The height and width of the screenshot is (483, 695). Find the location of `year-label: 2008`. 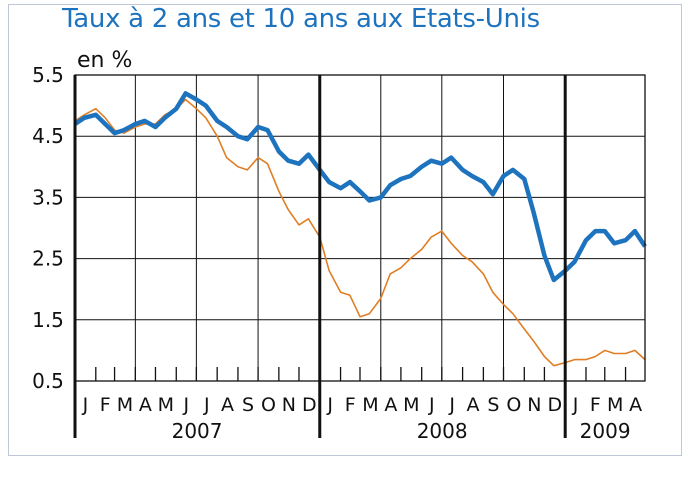

year-label: 2008 is located at coordinates (442, 431).